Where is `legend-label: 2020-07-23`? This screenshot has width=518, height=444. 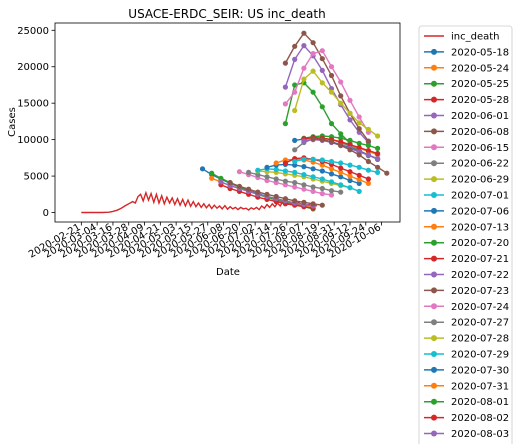 legend-label: 2020-07-23 is located at coordinates (480, 291).